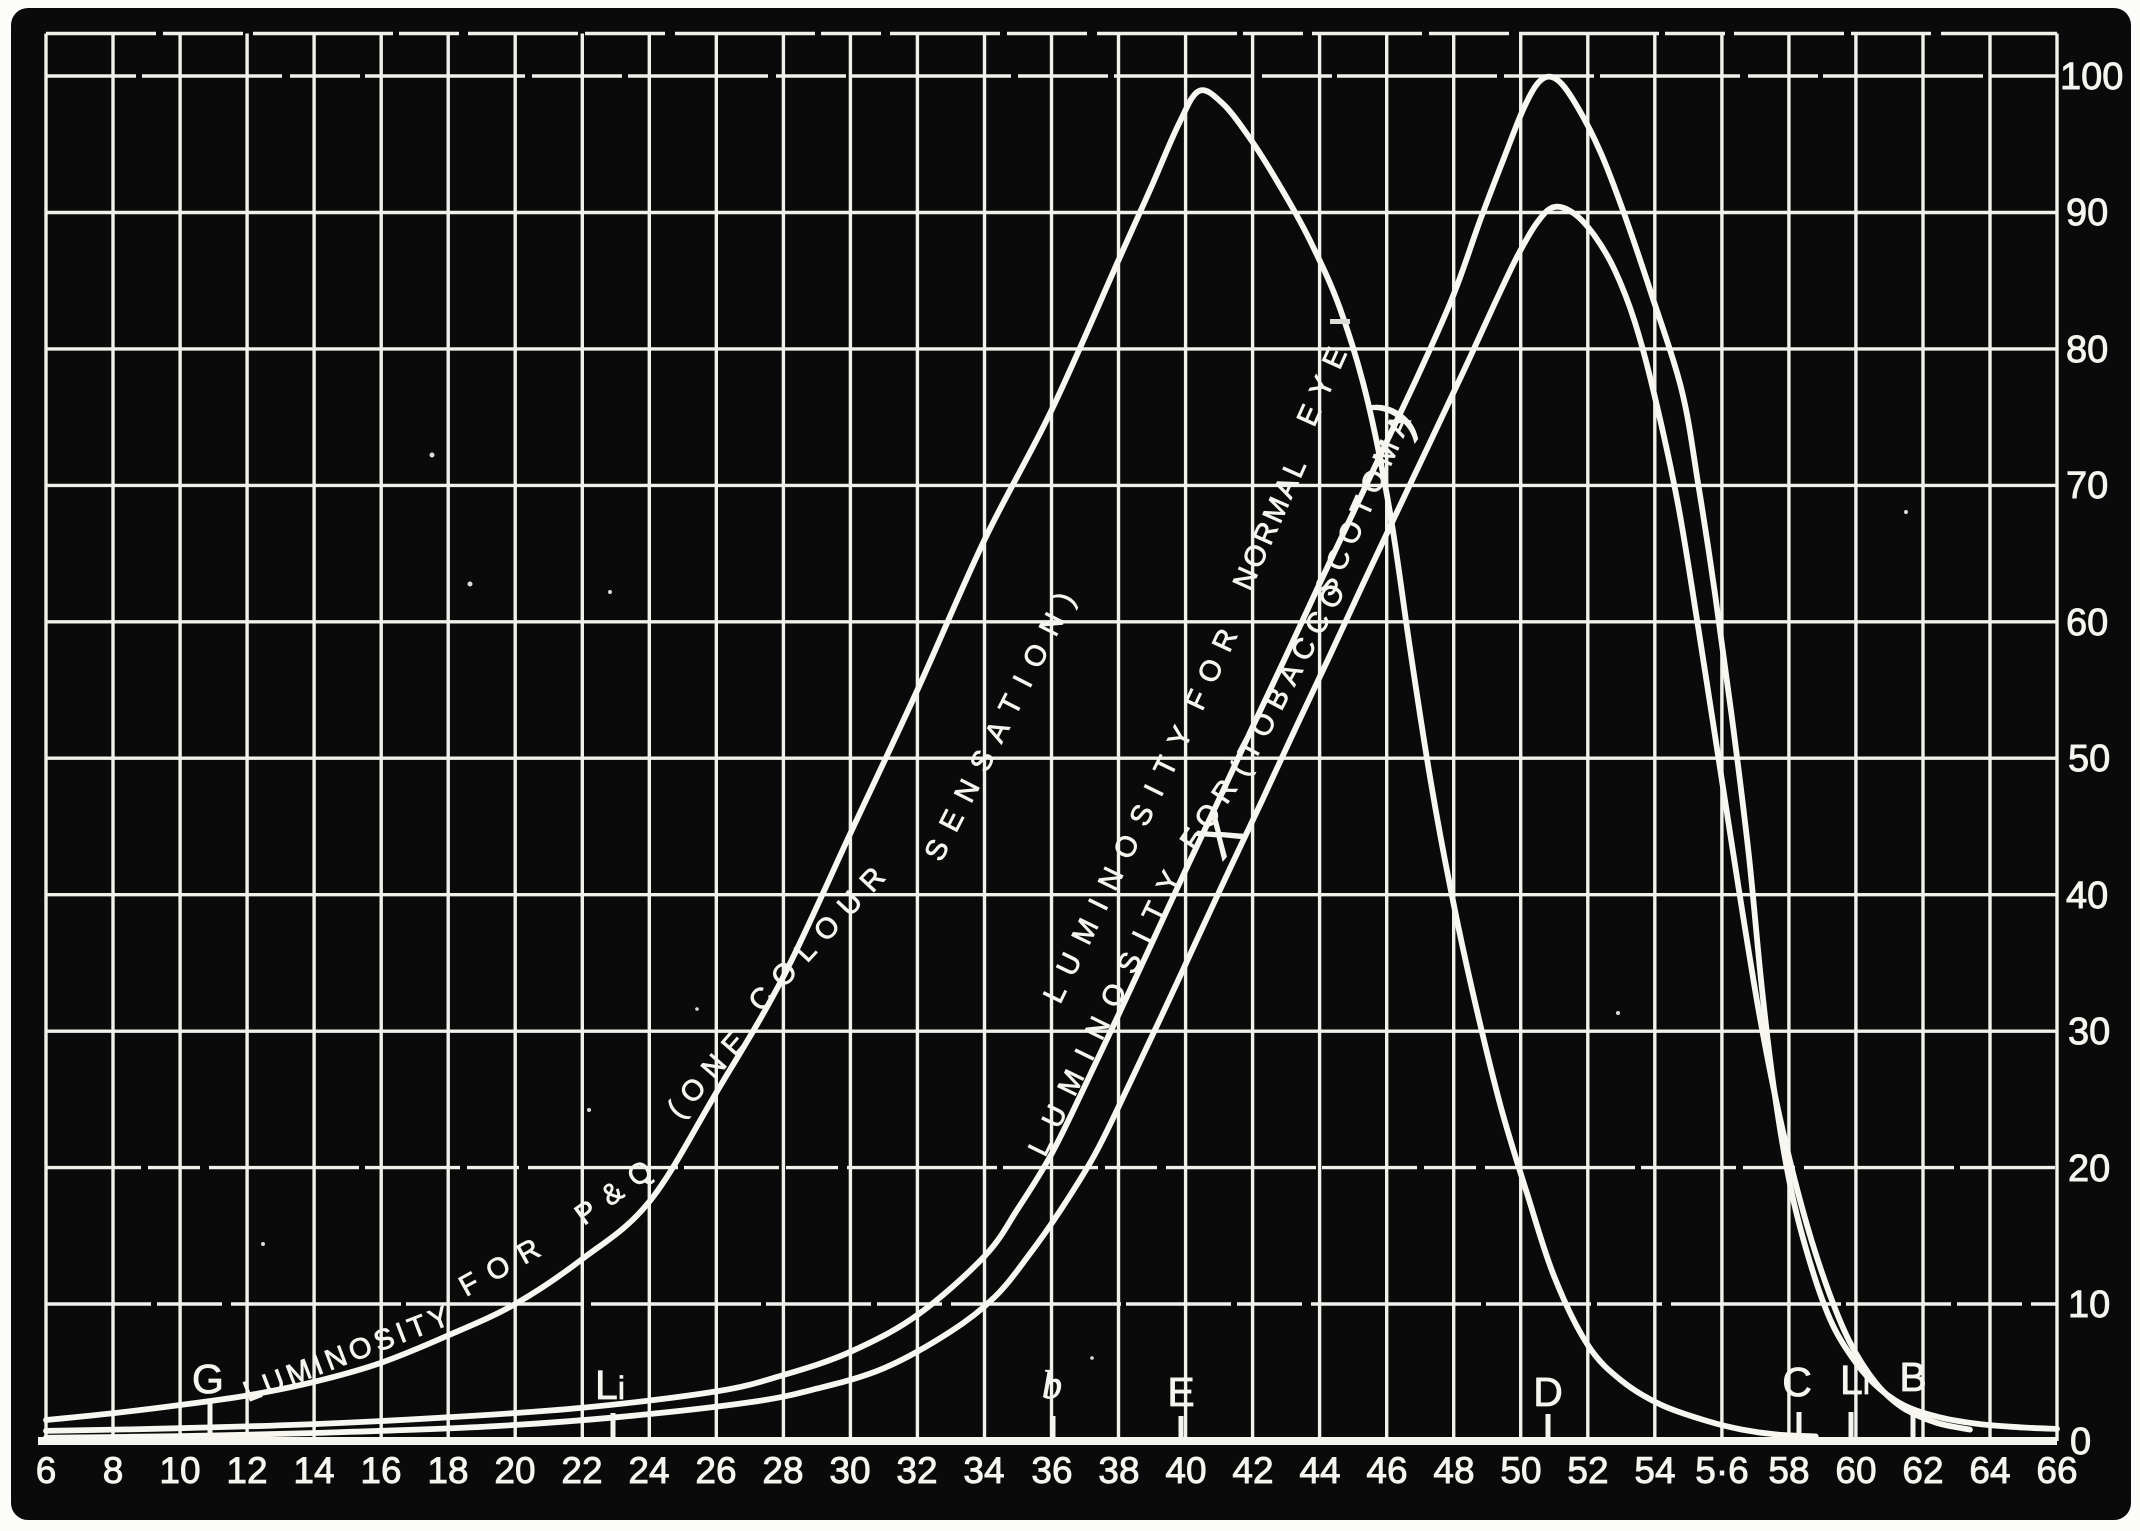  What do you see at coordinates (782, 1470) in the screenshot?
I see `svg-text: 28` at bounding box center [782, 1470].